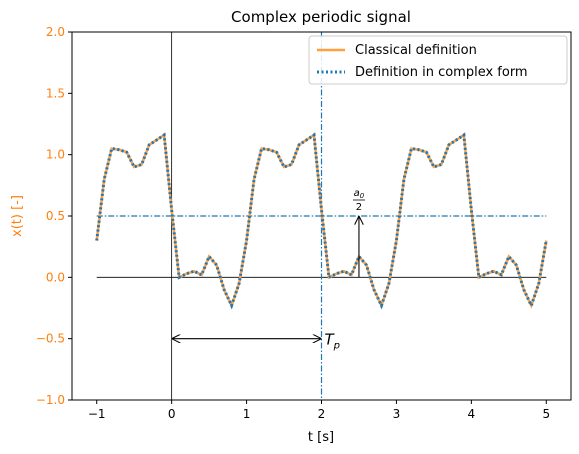 This screenshot has height=454, width=579. Describe the element at coordinates (55, 277) in the screenshot. I see `y-tick-label: 0.0` at that location.